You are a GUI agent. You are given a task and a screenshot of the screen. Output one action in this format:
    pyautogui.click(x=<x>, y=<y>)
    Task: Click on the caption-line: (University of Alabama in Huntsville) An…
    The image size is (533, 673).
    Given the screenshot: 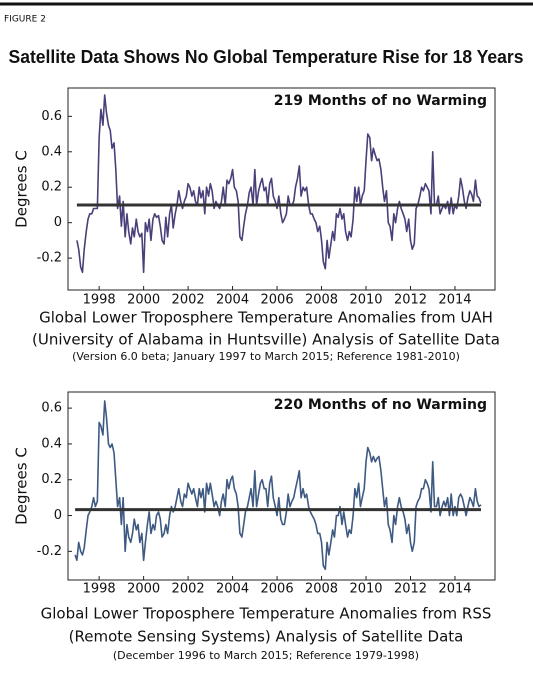 What is the action you would take?
    pyautogui.click(x=266, y=340)
    